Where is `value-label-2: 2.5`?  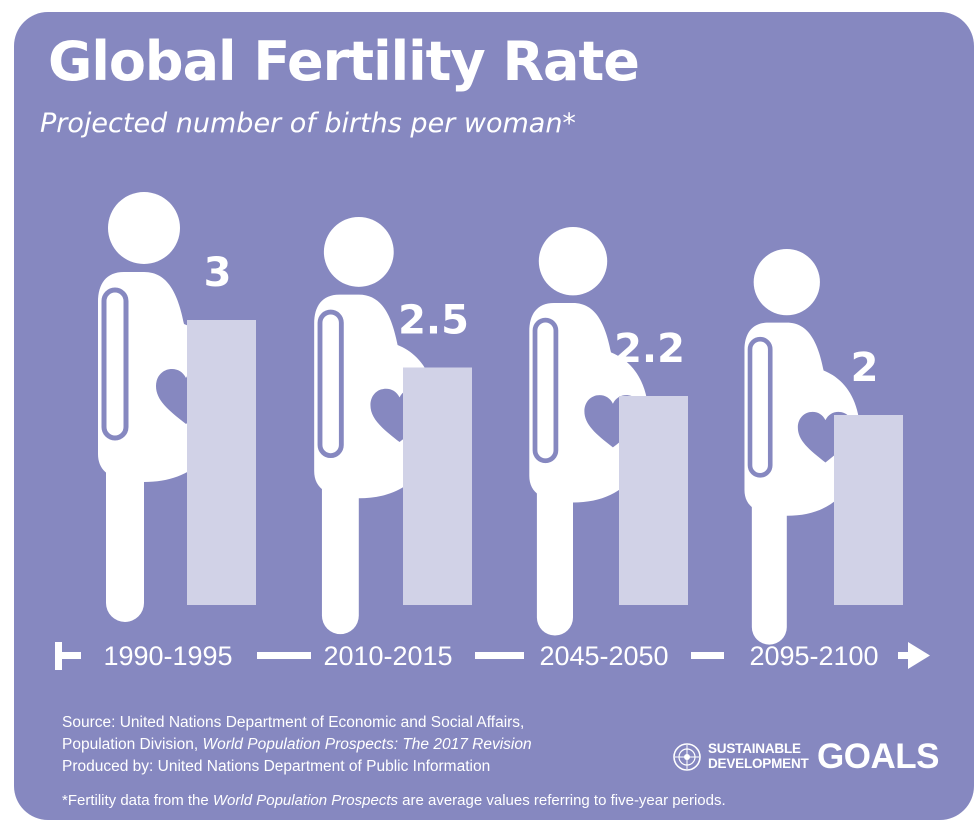 value-label-2: 2.5 is located at coordinates (433, 321).